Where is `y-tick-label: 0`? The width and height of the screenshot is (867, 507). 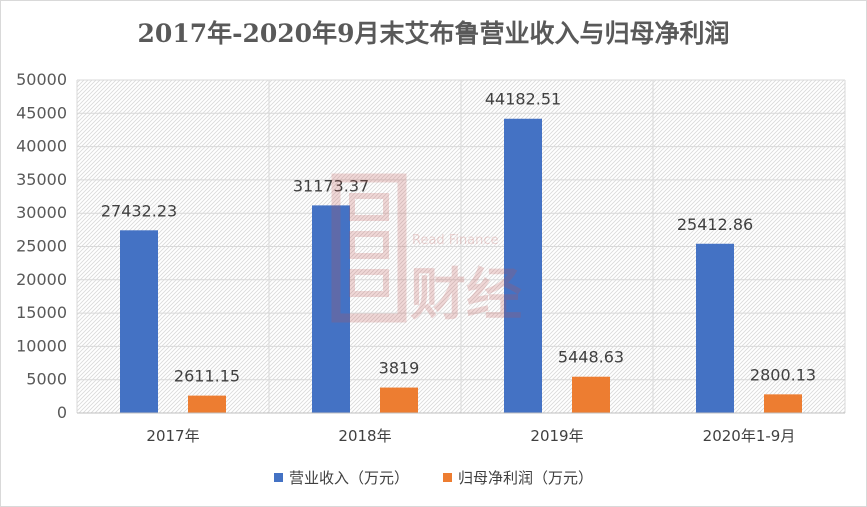
y-tick-label: 0 is located at coordinates (62, 412).